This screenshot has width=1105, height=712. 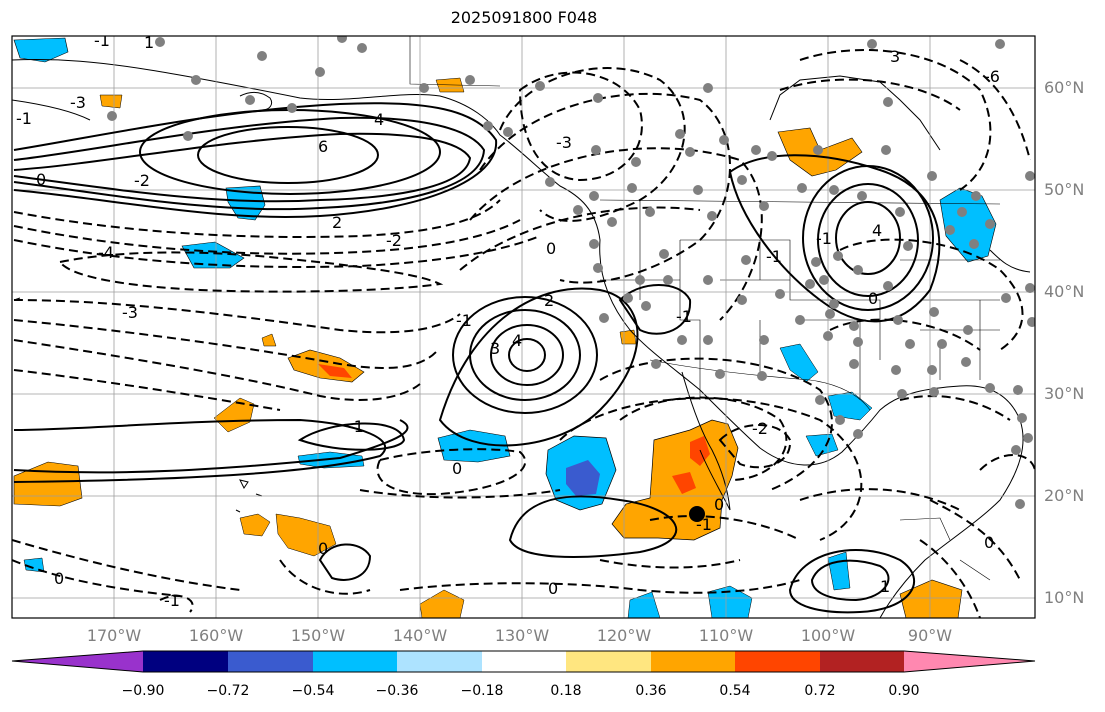 What do you see at coordinates (420, 635) in the screenshot?
I see `longitude-label: 140°W` at bounding box center [420, 635].